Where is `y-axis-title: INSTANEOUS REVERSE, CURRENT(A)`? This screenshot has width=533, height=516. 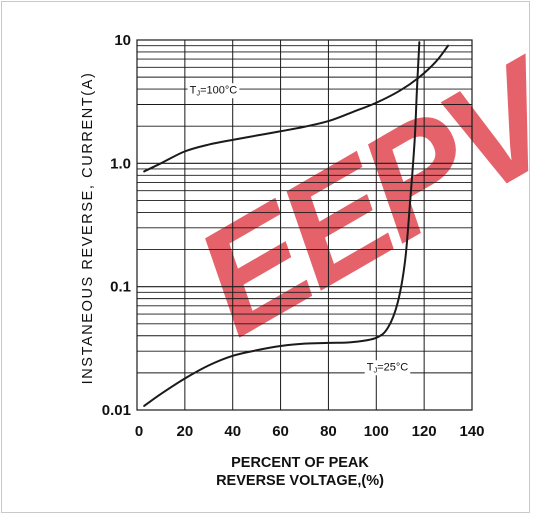 y-axis-title: INSTANEOUS REVERSE, CURRENT(A) is located at coordinates (88, 228).